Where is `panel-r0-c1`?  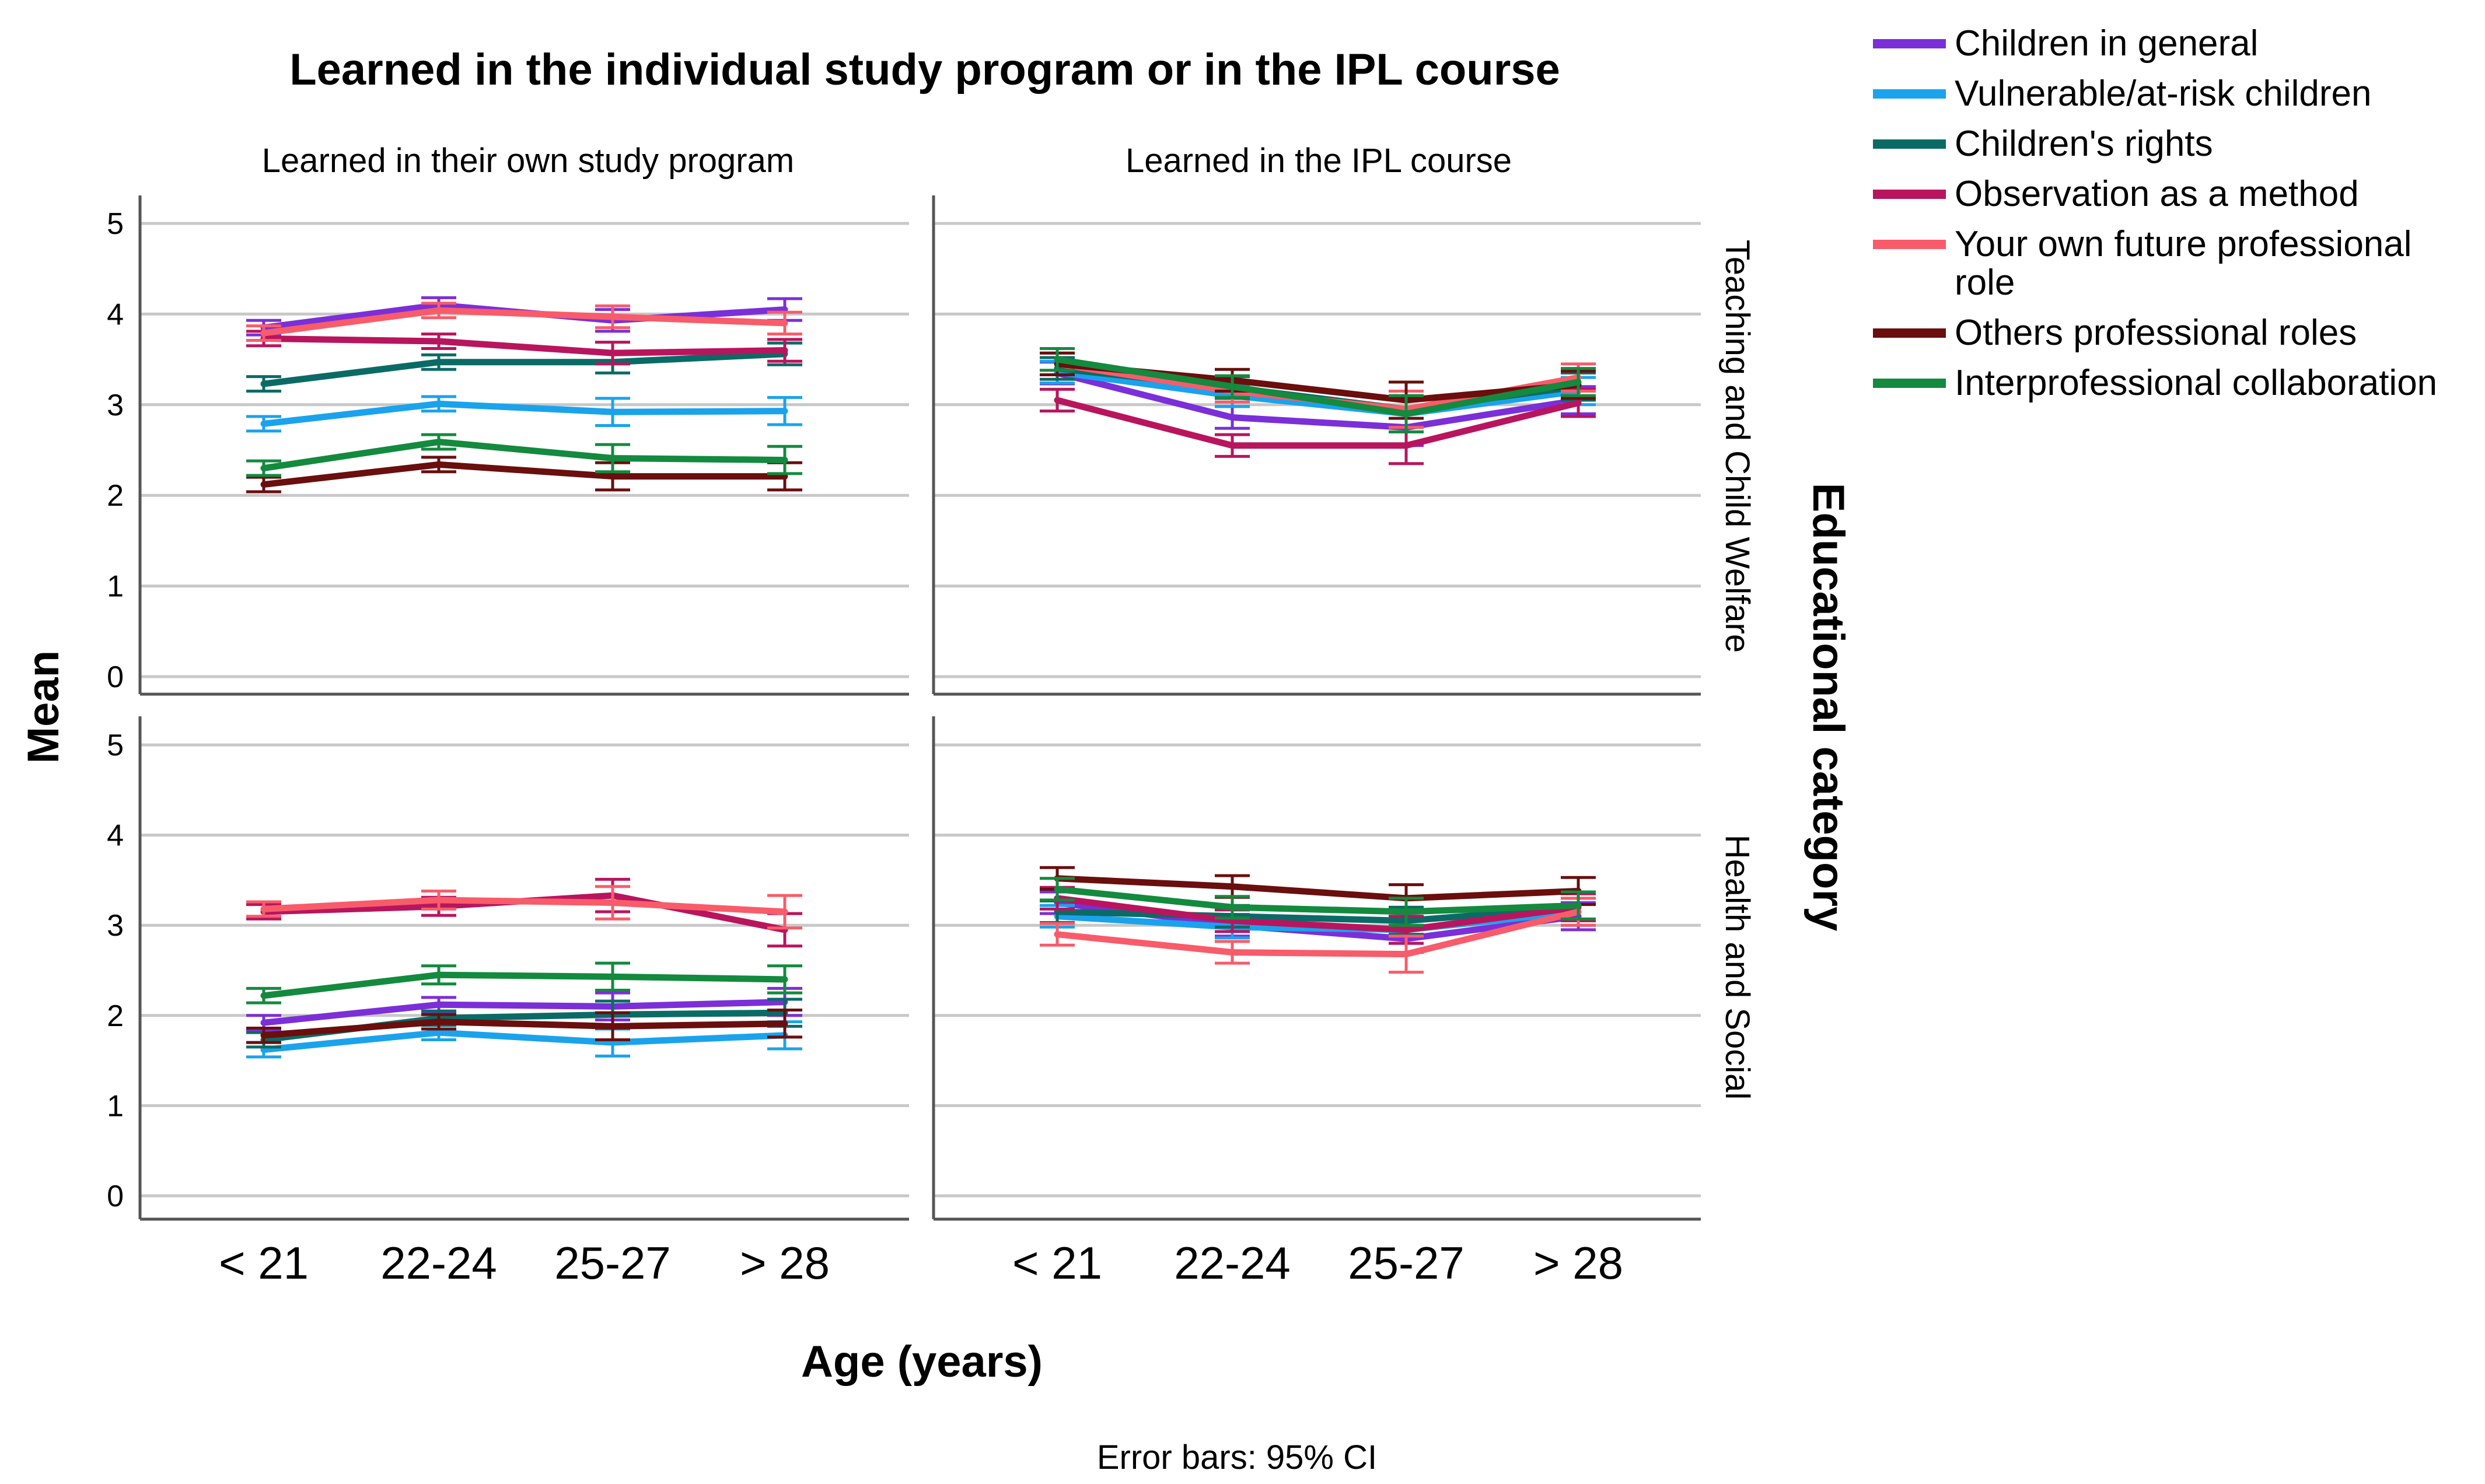
panel-r0-c1 is located at coordinates (1316, 445).